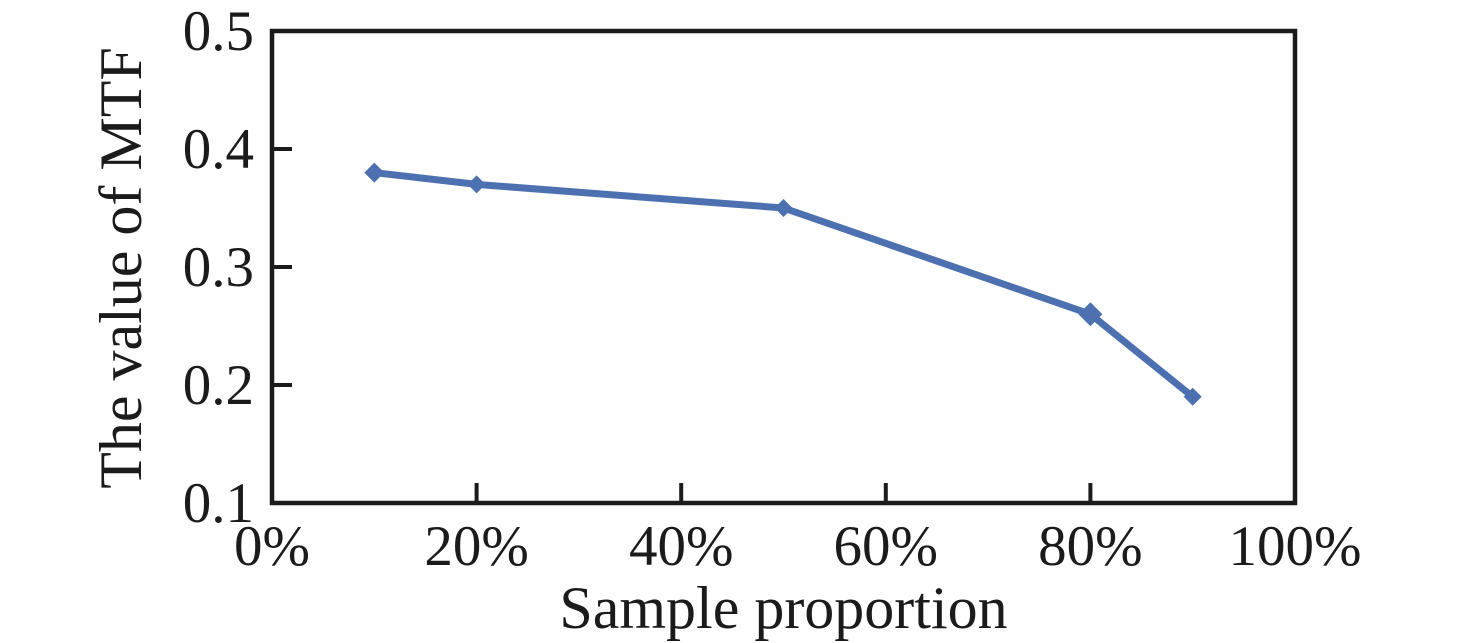 The width and height of the screenshot is (1476, 643). What do you see at coordinates (476, 546) in the screenshot?
I see `x-tick-label: 20%` at bounding box center [476, 546].